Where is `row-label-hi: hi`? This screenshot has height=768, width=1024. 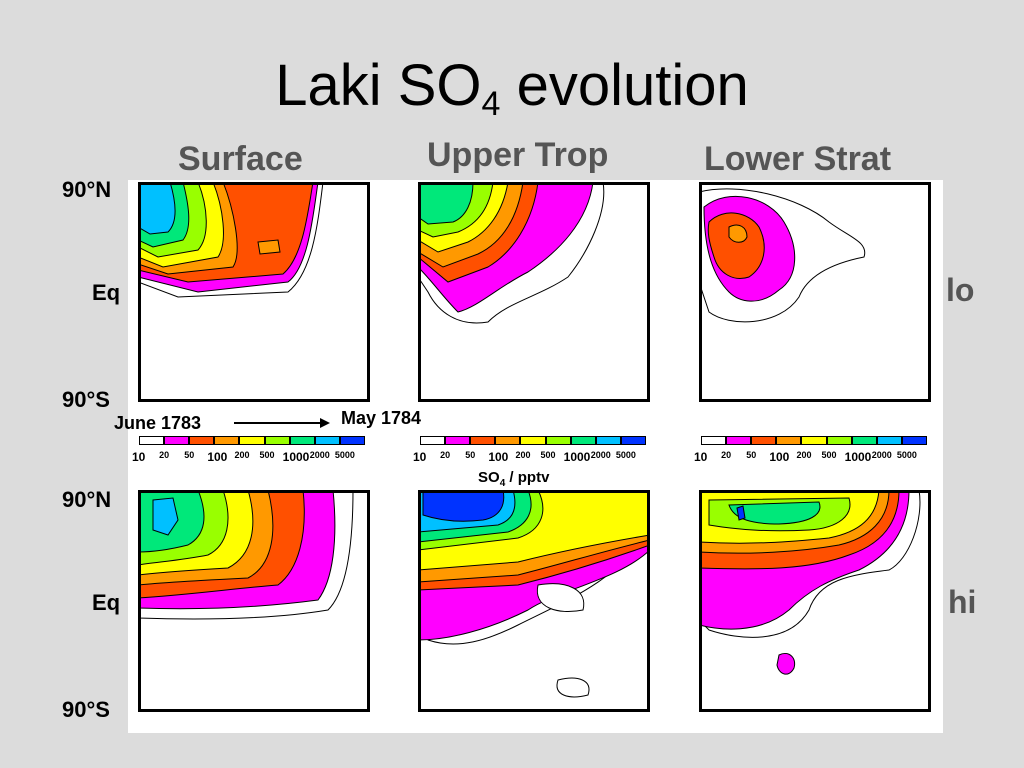
row-label-hi: hi is located at coordinates (962, 602).